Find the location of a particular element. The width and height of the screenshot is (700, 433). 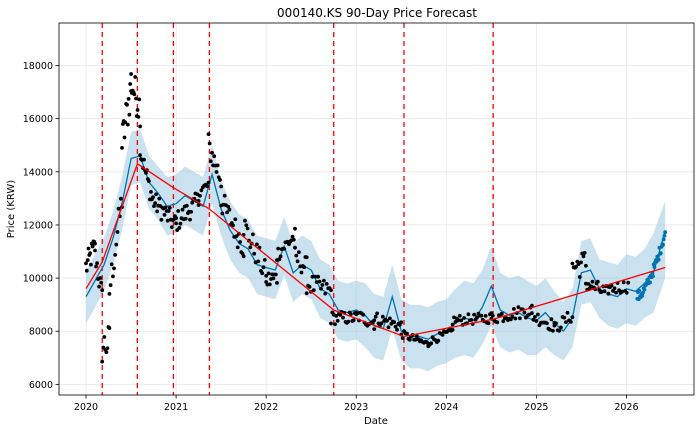

y-axis-ticks: 6000 8000 10000 12000 14000 16000 18000 is located at coordinates (41, 226).